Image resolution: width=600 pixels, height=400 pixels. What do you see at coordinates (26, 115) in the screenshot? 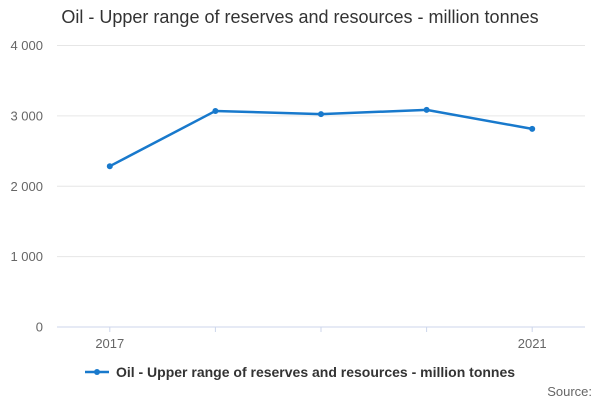
I see `y-axis-label: 3 000` at bounding box center [26, 115].